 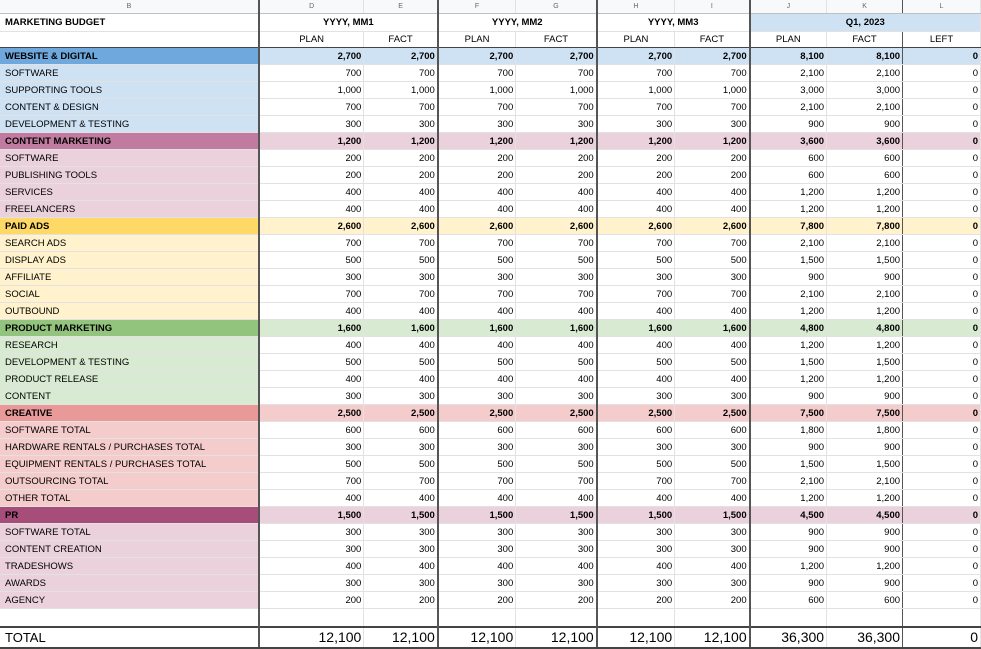 What do you see at coordinates (130, 226) in the screenshot?
I see `category-label: PAID ADS` at bounding box center [130, 226].